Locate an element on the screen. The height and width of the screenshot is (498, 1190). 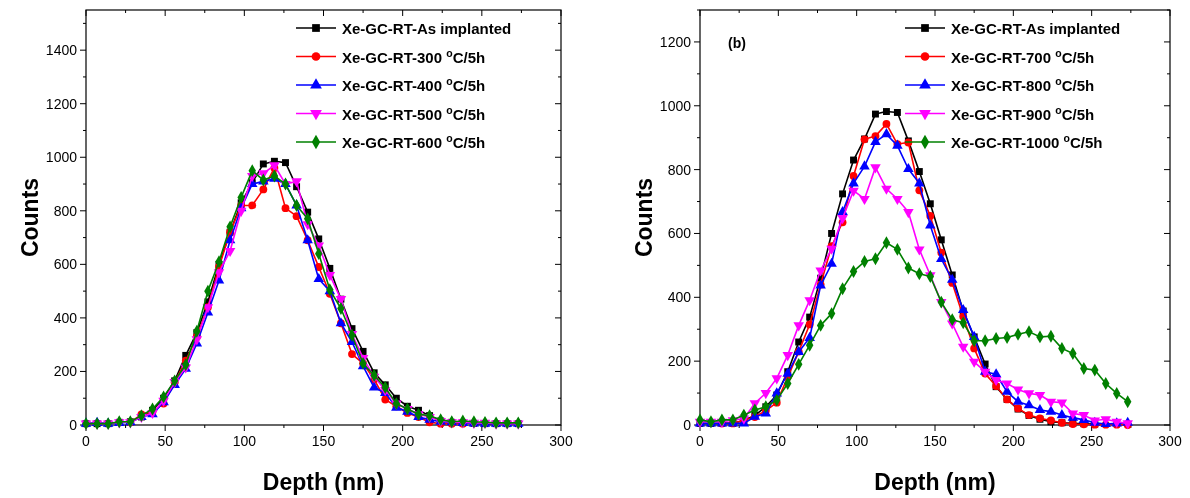
legend-label: Xe-GC-RT-700 $^{o}$C/5h is located at coordinates (1023, 56).